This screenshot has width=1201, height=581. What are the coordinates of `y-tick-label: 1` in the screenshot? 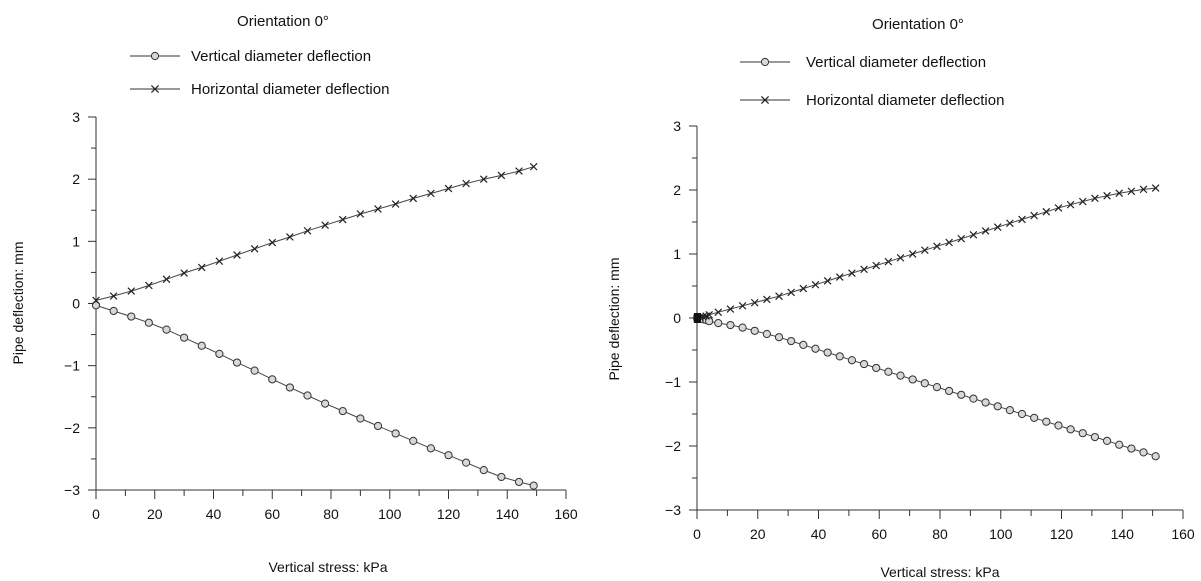 It's located at (677, 254).